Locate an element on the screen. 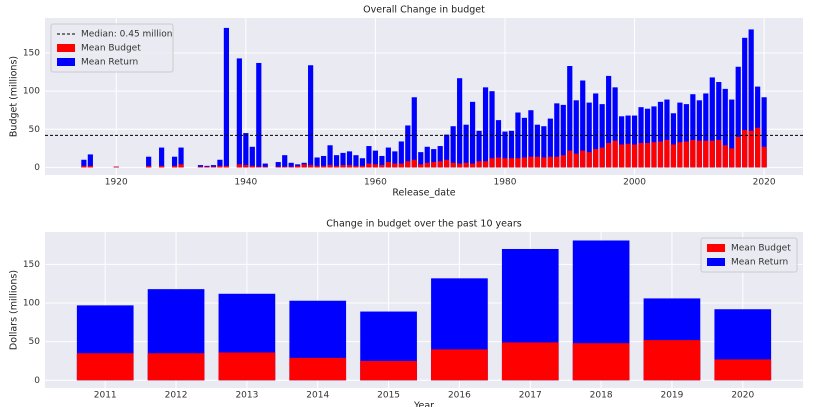  y-tick-label: 50 is located at coordinates (35, 342).